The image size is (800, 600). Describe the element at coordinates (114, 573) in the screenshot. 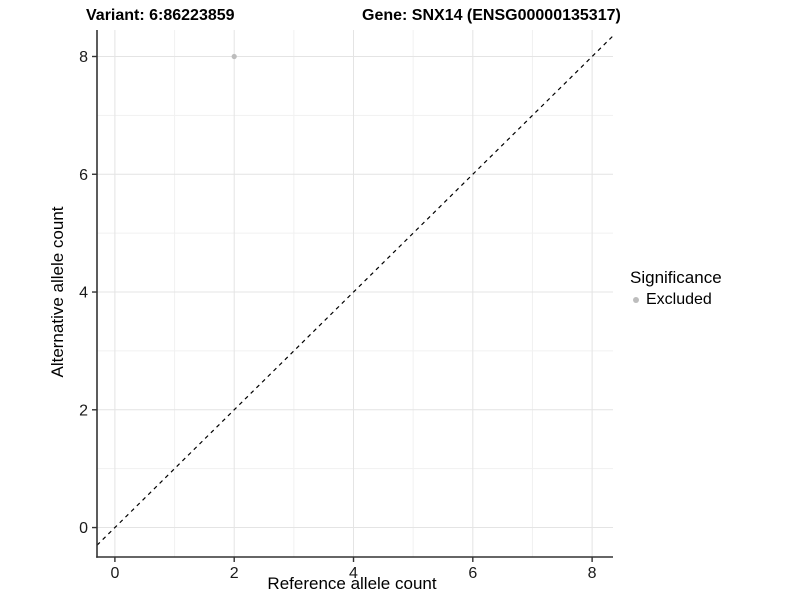

I see `x-tick-label: 0` at that location.